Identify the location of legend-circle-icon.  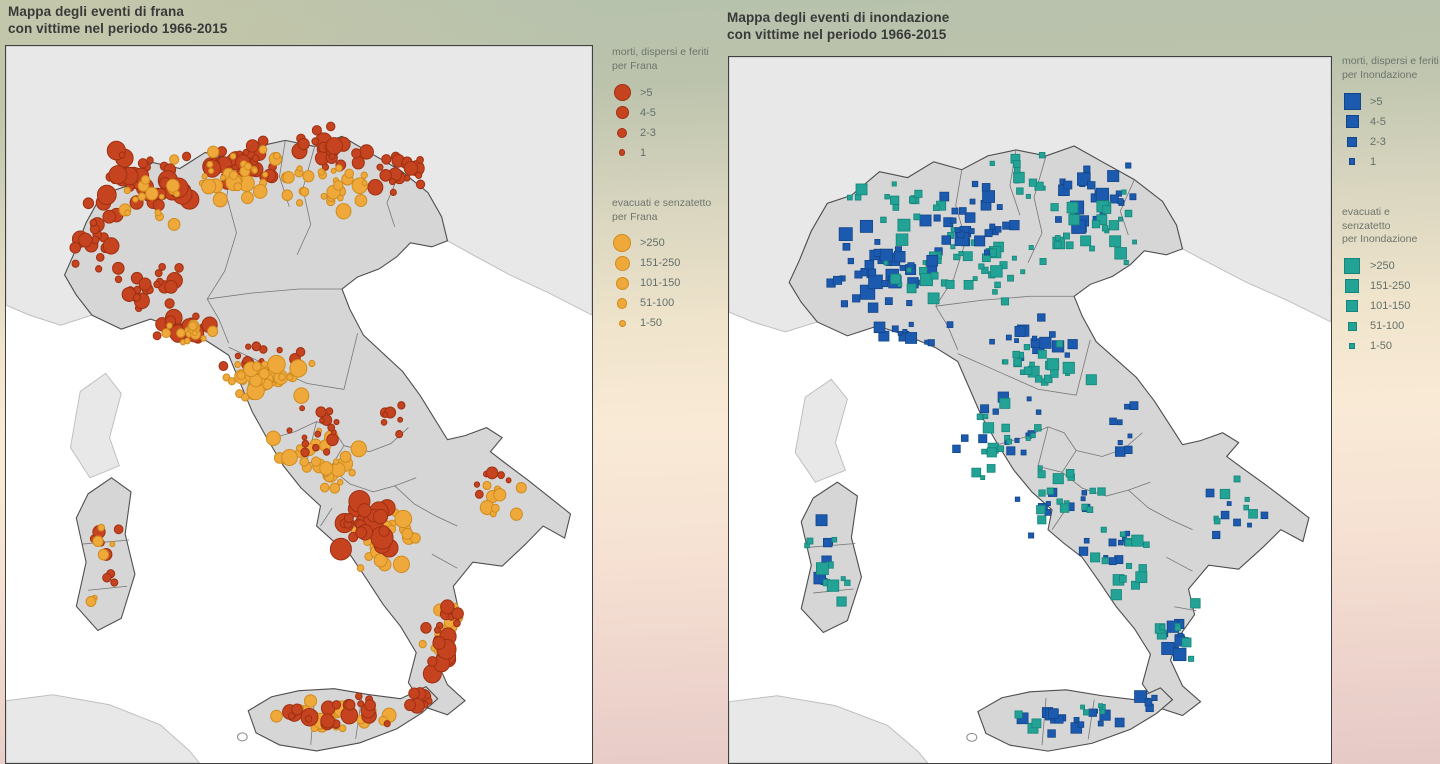
(622, 93).